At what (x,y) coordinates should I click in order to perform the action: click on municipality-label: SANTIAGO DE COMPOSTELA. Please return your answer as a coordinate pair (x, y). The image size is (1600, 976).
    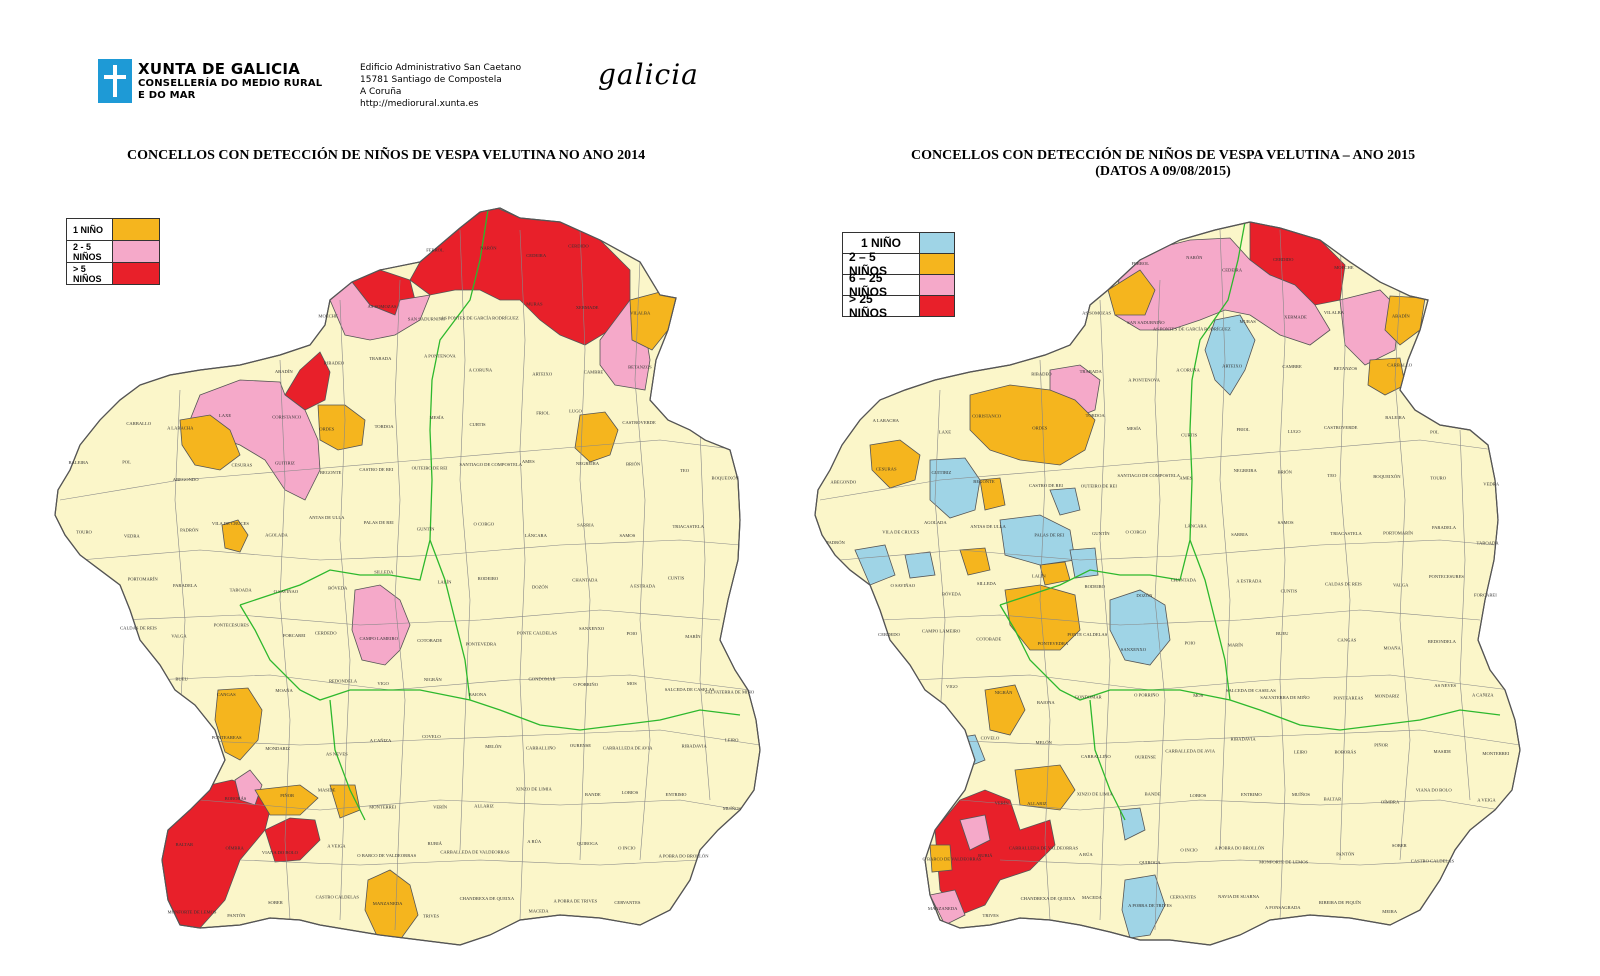
    Looking at the image, I should click on (1149, 475).